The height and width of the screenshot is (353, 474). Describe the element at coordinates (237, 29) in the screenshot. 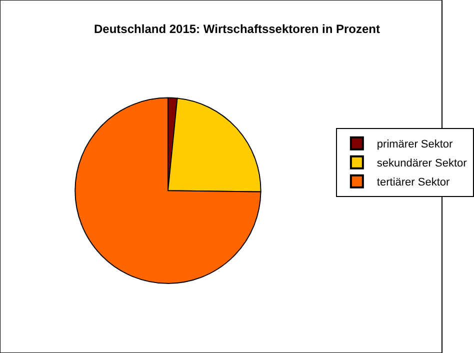

I see `chart-title: Deutschland 2015: Wirtschaftssektoren in Prozent` at that location.